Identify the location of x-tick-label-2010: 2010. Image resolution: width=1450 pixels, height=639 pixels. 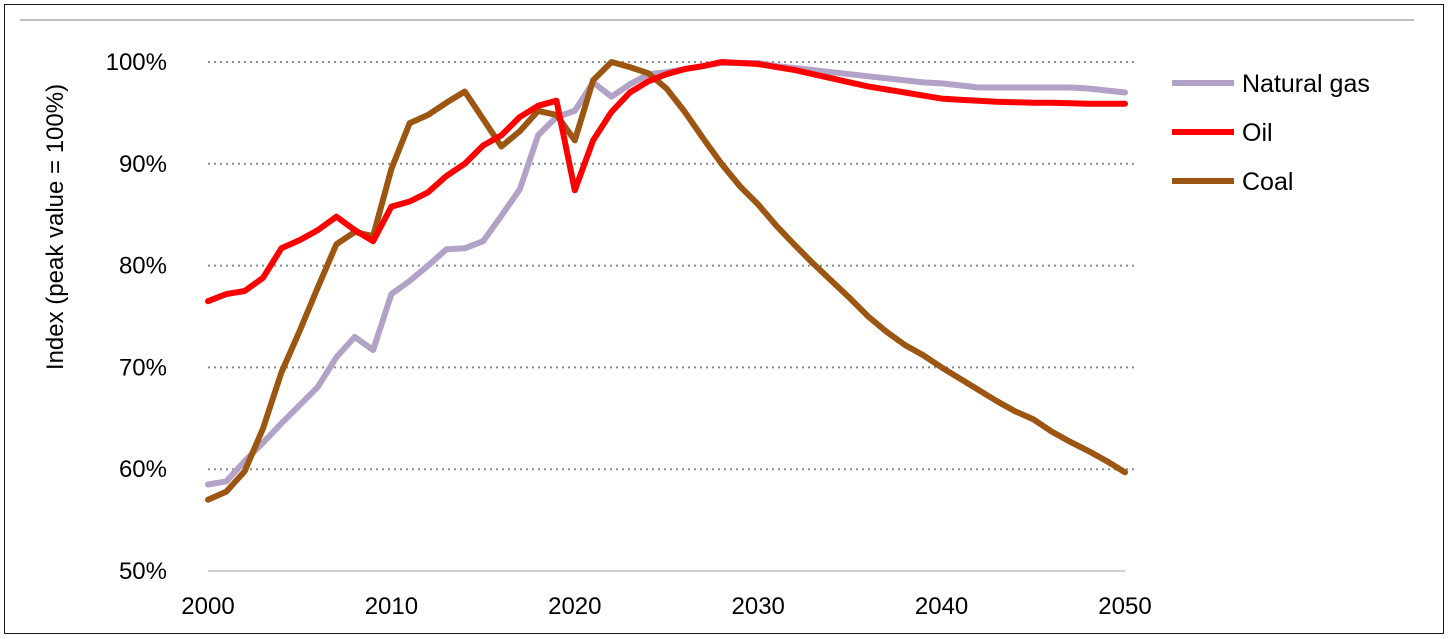
(391, 606).